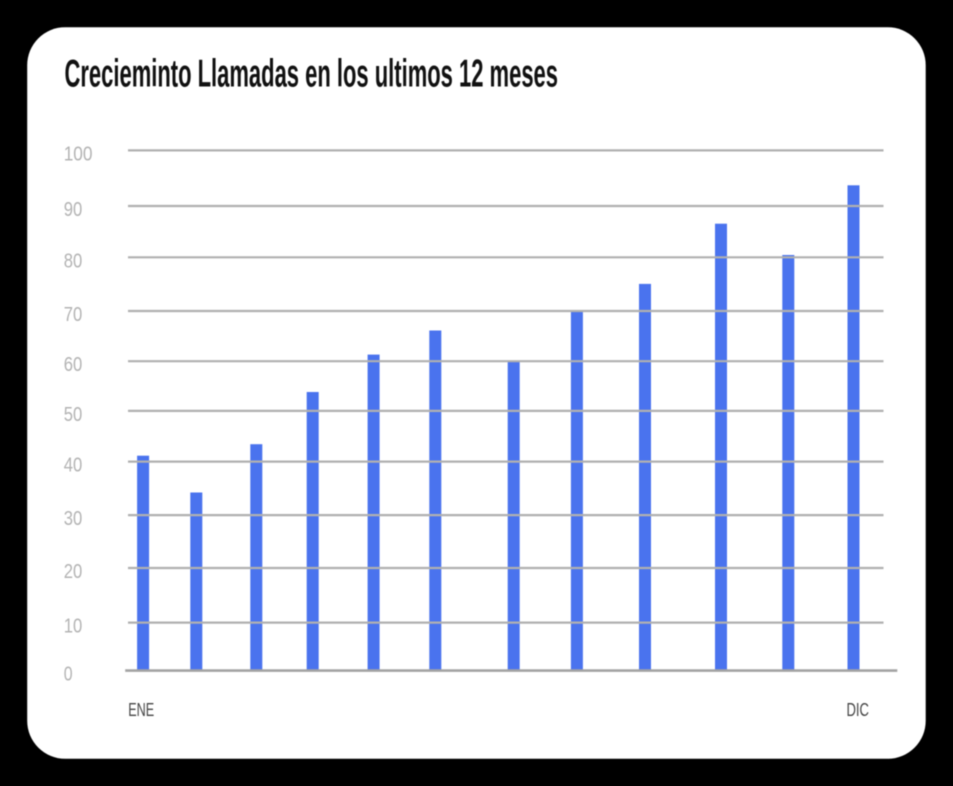 The image size is (953, 786). I want to click on svg-text: 20, so click(73, 572).